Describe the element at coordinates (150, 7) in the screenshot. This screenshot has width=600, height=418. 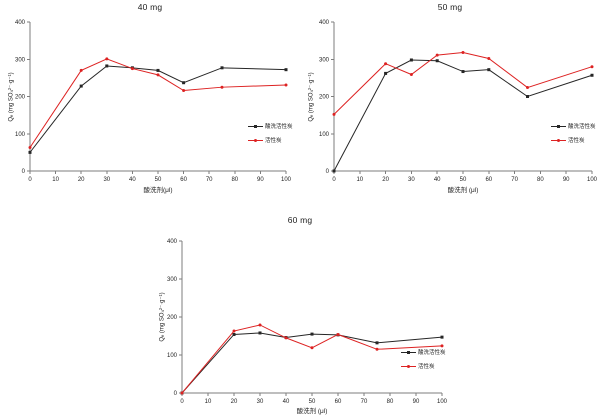
I see `chart-title: 40 mg` at that location.